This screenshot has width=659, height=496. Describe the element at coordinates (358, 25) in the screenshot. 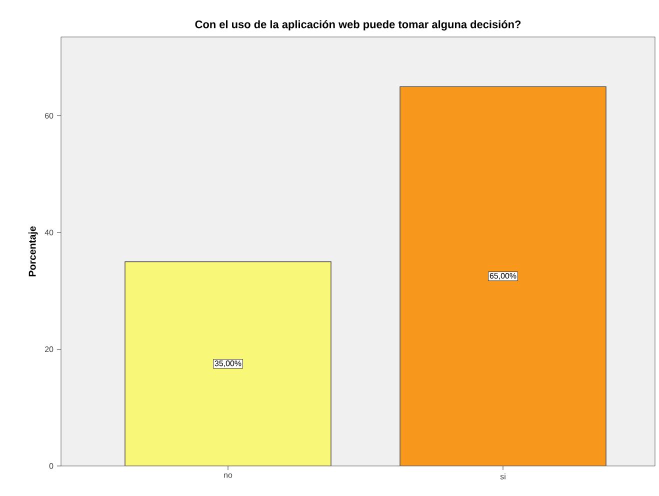

I see `chart-title: Con el uso de la aplicación web puede tomar alguna decisión?` at that location.